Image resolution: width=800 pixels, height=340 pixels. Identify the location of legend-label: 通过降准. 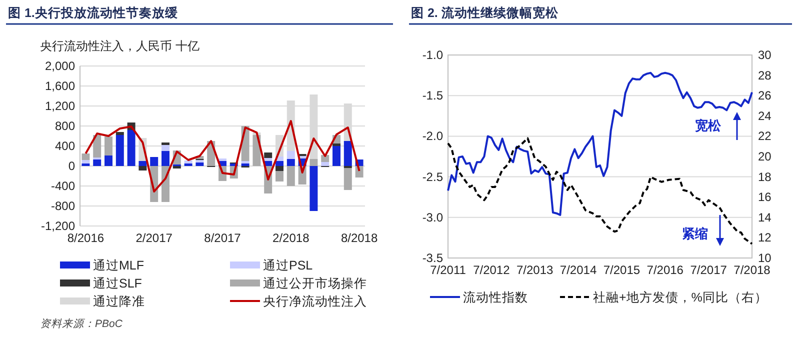
(119, 301).